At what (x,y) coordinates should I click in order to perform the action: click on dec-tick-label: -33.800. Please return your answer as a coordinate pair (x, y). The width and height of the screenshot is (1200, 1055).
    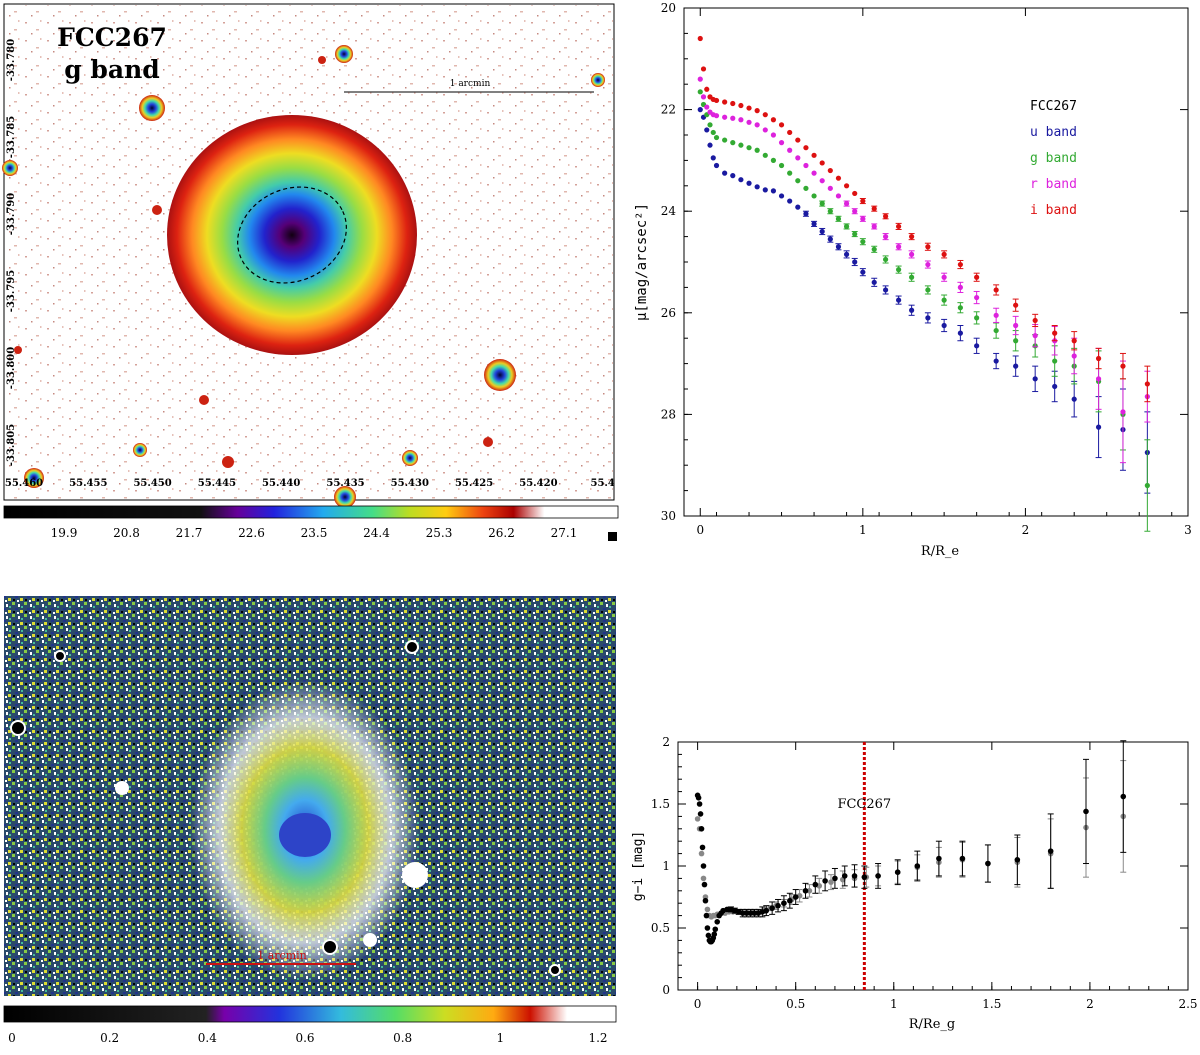
    Looking at the image, I should click on (11, 368).